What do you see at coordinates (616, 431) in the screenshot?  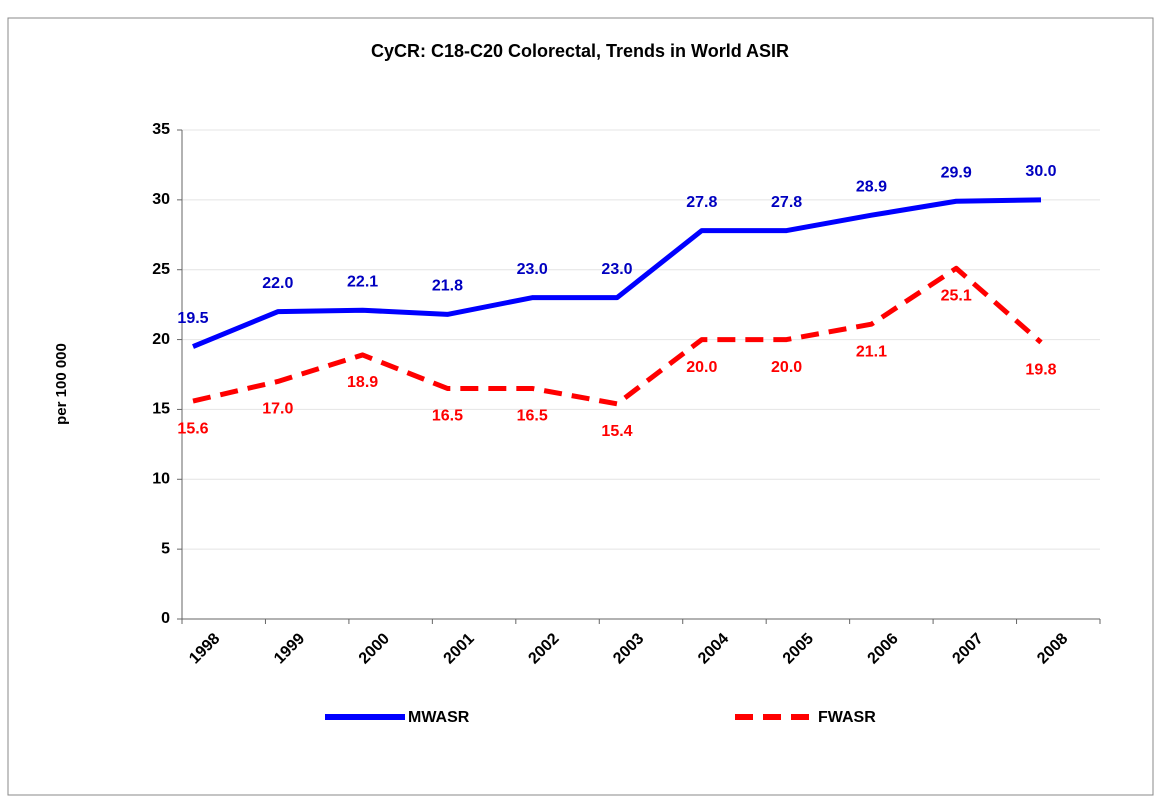 I see `data-label: 15.4` at bounding box center [616, 431].